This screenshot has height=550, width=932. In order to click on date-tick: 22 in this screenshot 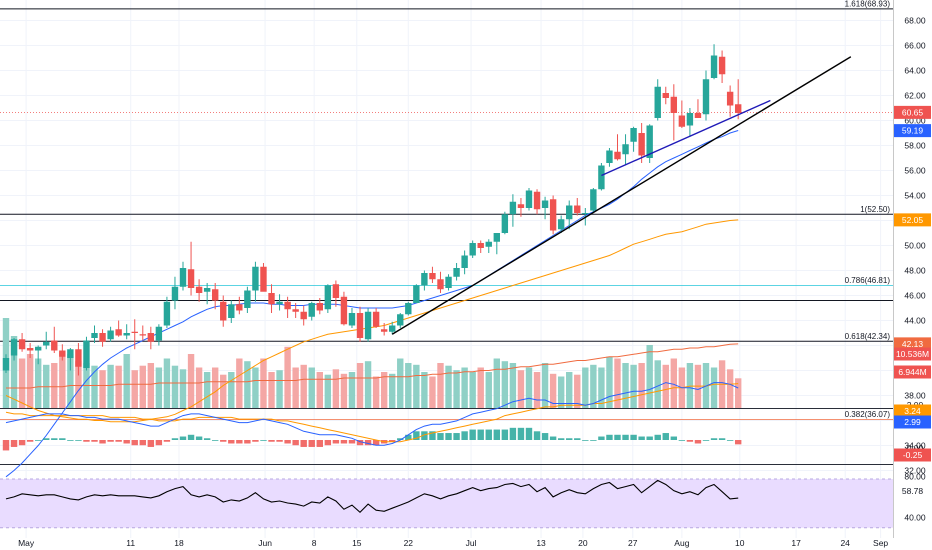, I will do `click(409, 543)`.